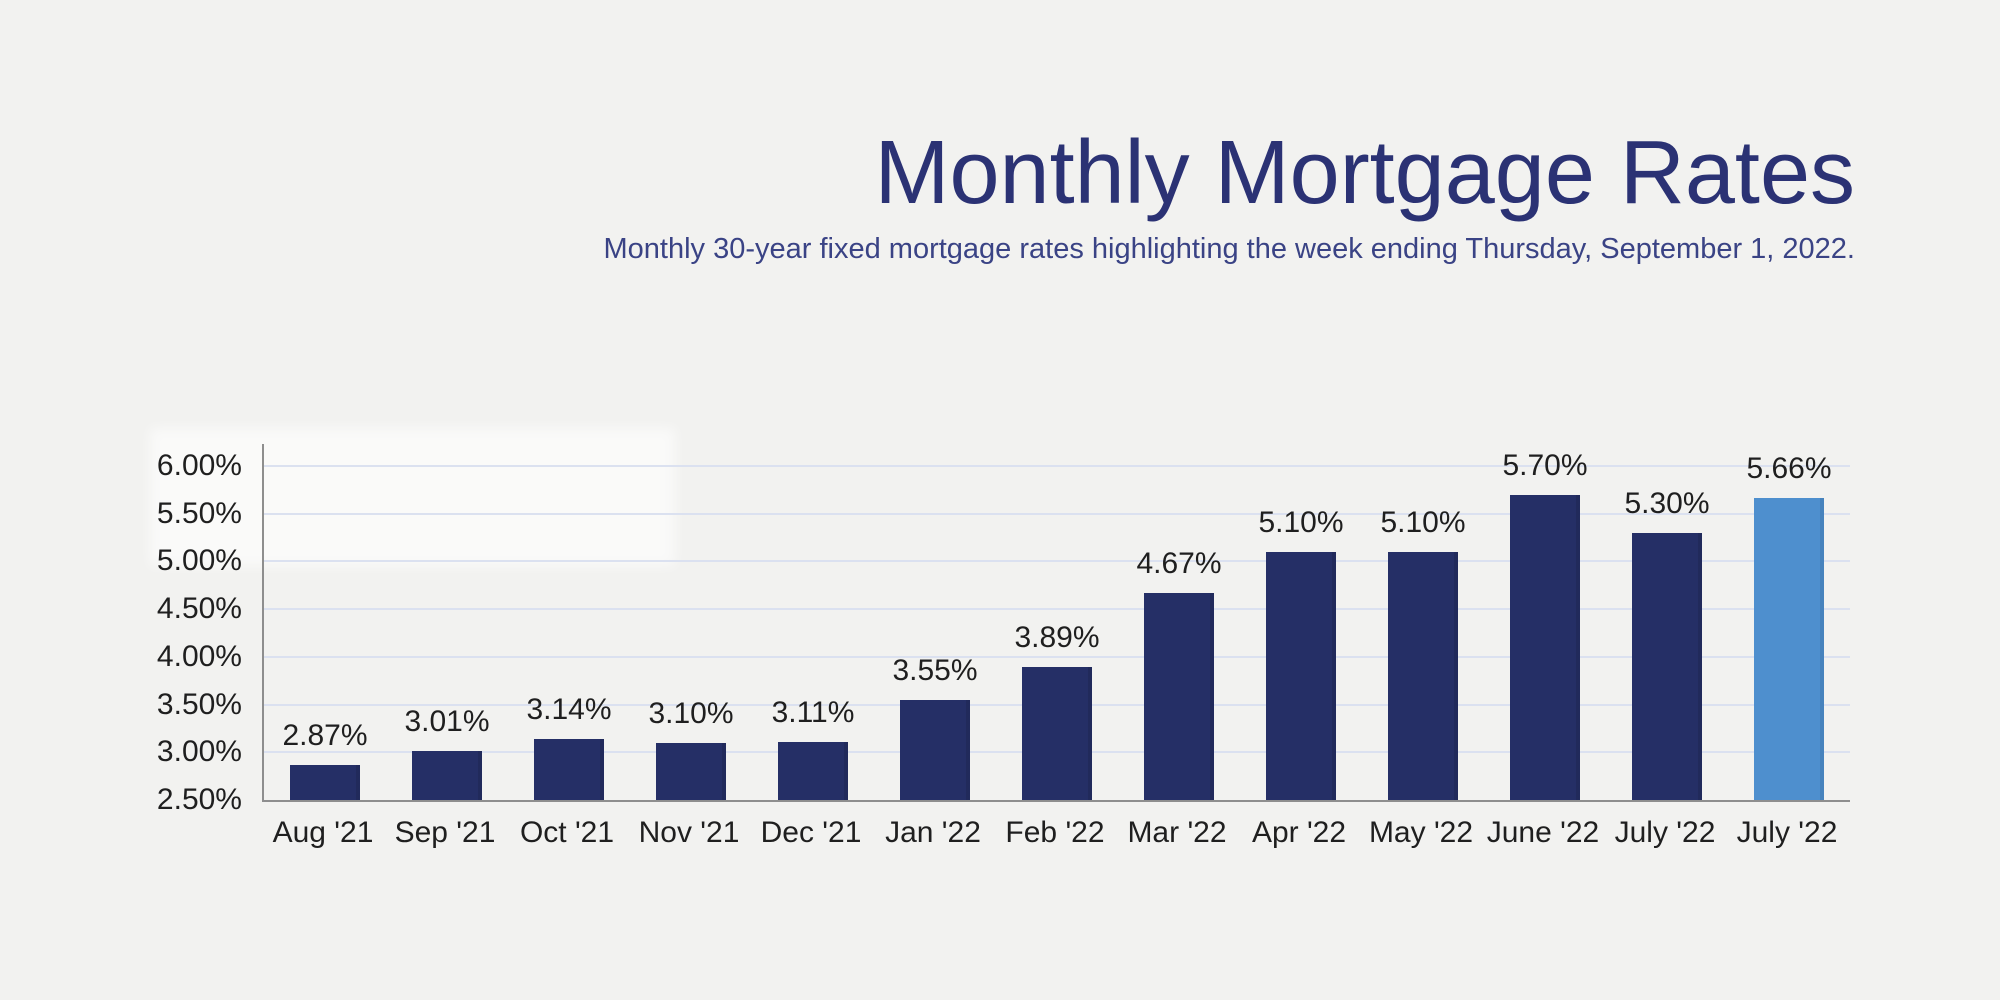 This screenshot has width=2000, height=1000. What do you see at coordinates (199, 561) in the screenshot?
I see `y-tick-label: 5.00%` at bounding box center [199, 561].